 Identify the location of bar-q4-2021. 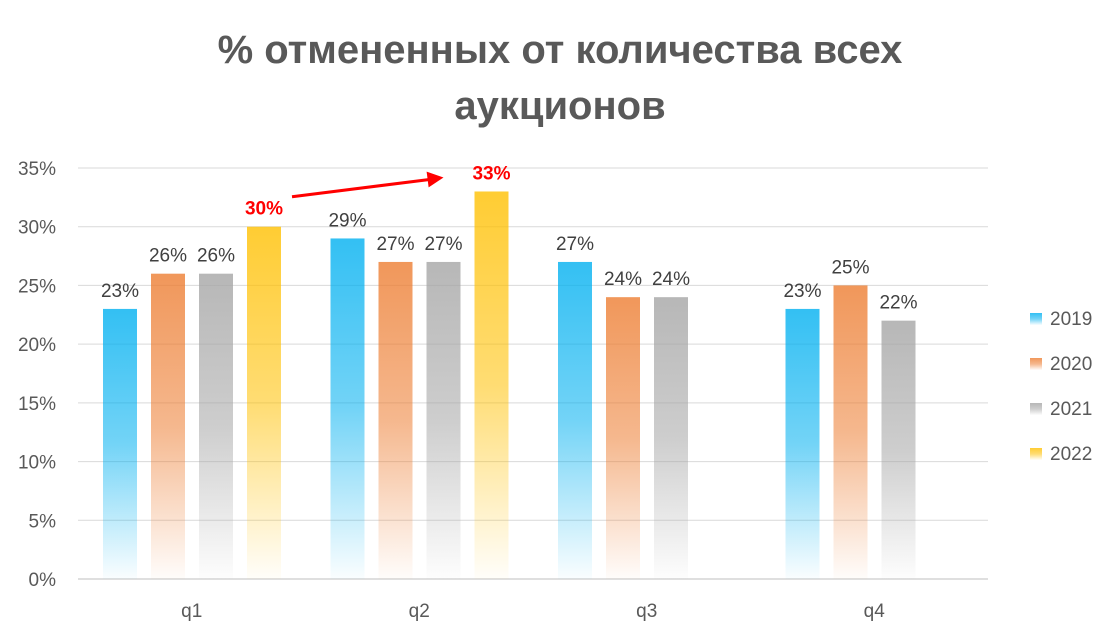
(898, 449).